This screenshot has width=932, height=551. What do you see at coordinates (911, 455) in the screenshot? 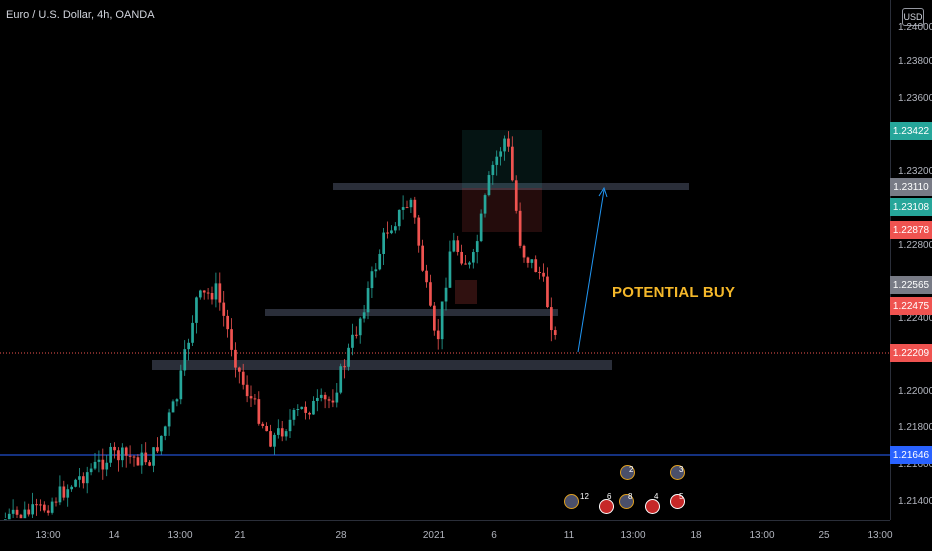
I see `price-label: 1.21646` at bounding box center [911, 455].